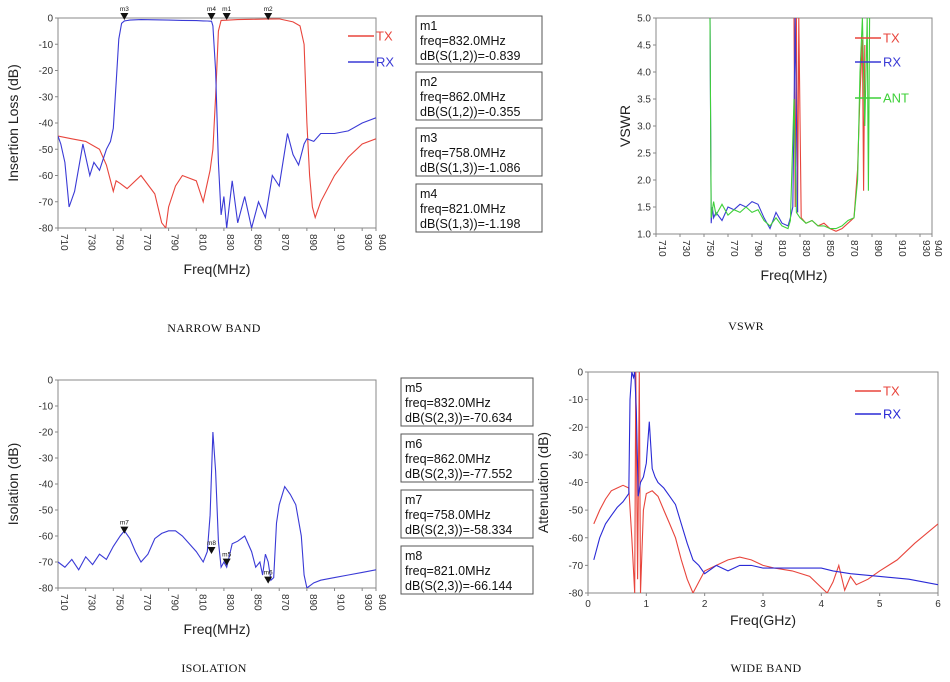 Image resolution: width=950 pixels, height=682 pixels. I want to click on y-tick-label: -60, so click(46, 176).